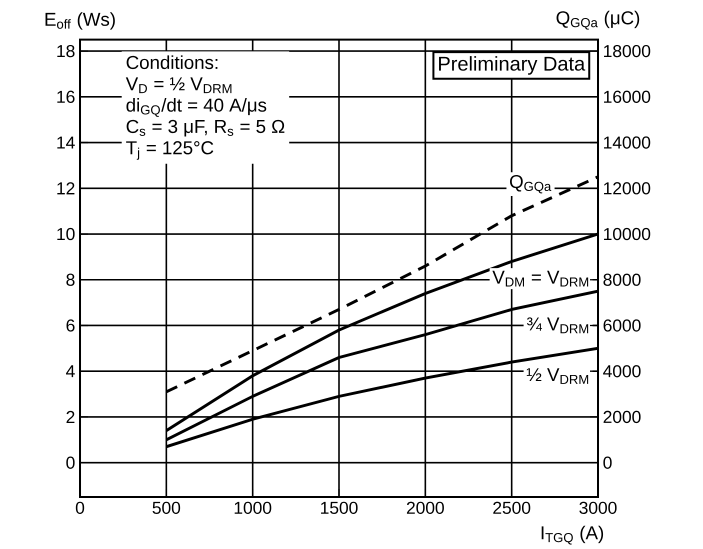 Image resolution: width=703 pixels, height=549 pixels. I want to click on annotation: Preliminary Data, so click(512, 65).